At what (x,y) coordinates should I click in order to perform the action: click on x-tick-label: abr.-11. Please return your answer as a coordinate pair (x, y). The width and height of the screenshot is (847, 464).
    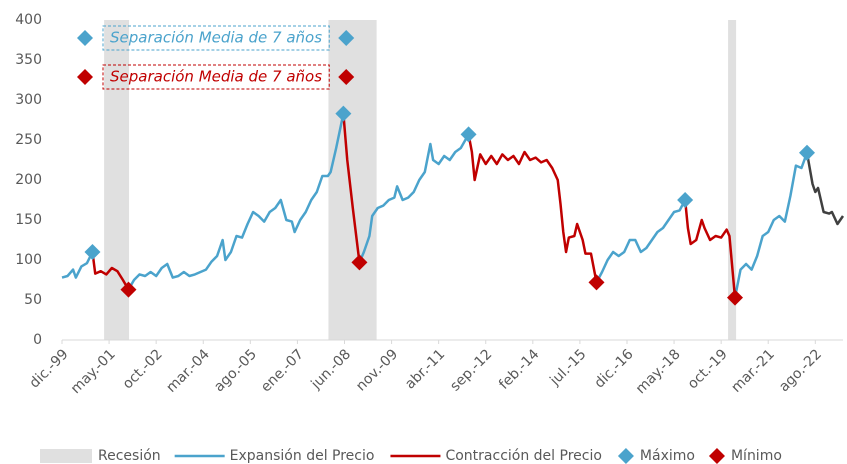
    Looking at the image, I should click on (425, 369).